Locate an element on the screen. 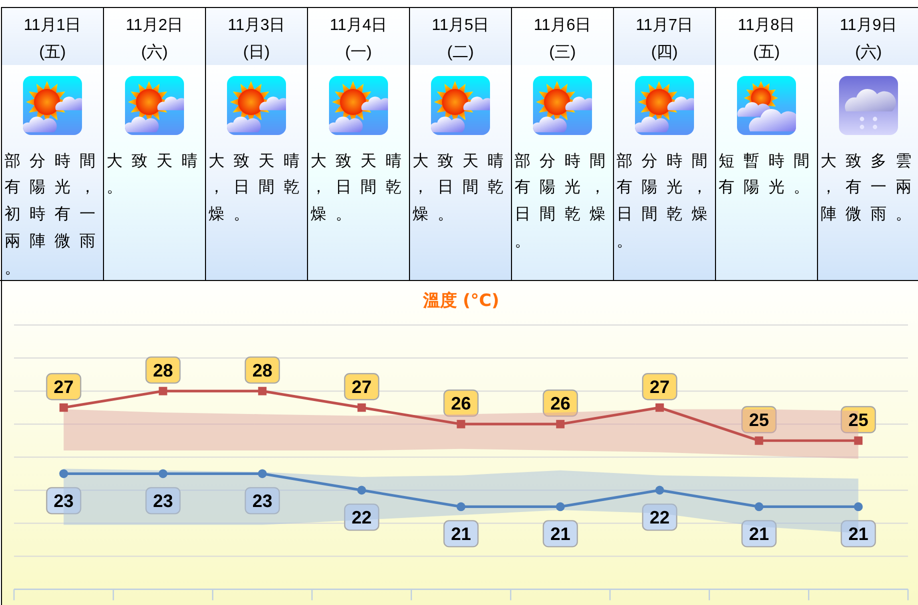 This screenshot has height=605, width=918. text: 大致天晴。 is located at coordinates (157, 174).